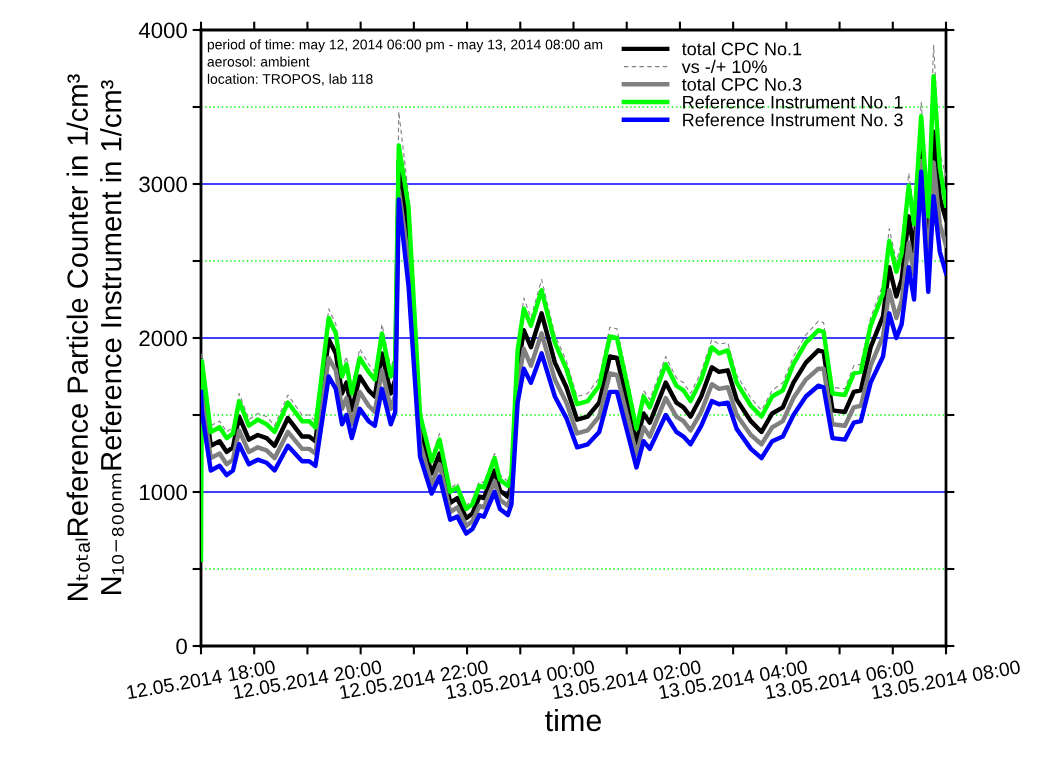  What do you see at coordinates (741, 49) in the screenshot?
I see `legend-label: total CPC No.1` at bounding box center [741, 49].